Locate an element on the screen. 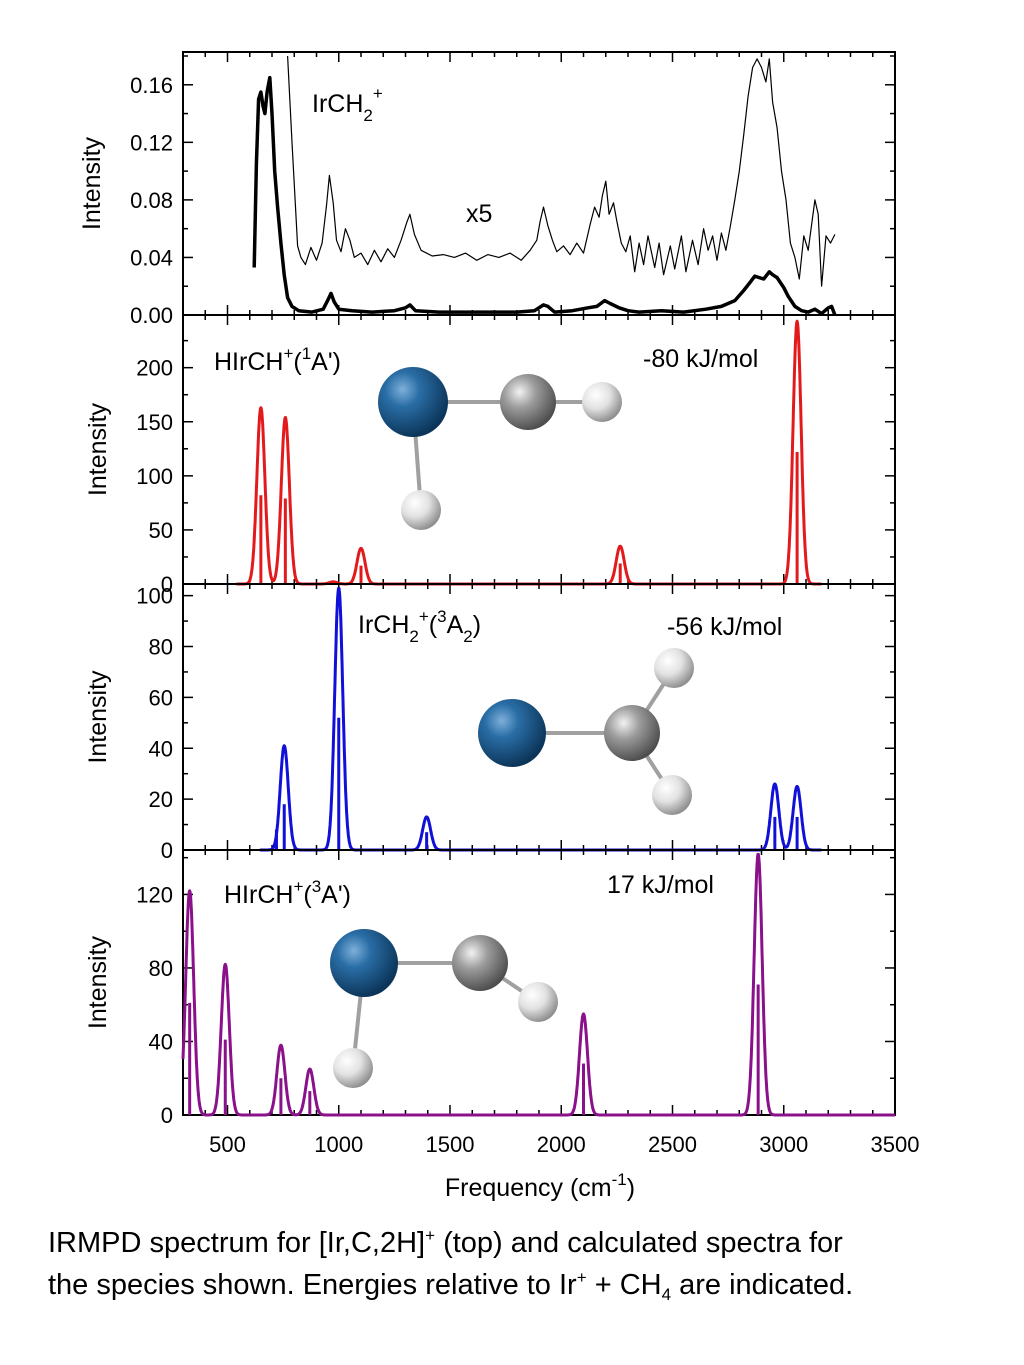 This screenshot has height=1365, width=1024. x-tick-label: 500 is located at coordinates (227, 1144).